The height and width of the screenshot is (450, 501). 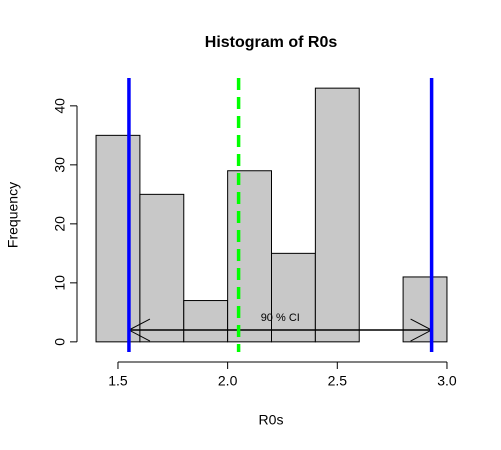 I want to click on x-axis-label: R0s, so click(x=271, y=420).